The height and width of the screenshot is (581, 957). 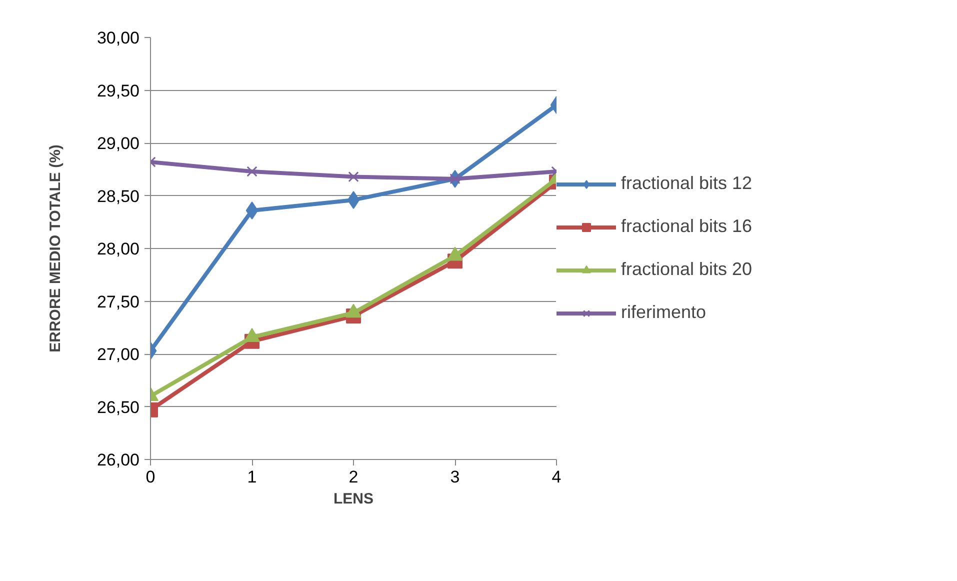 What do you see at coordinates (151, 477) in the screenshot?
I see `x-tick-label: 0` at bounding box center [151, 477].